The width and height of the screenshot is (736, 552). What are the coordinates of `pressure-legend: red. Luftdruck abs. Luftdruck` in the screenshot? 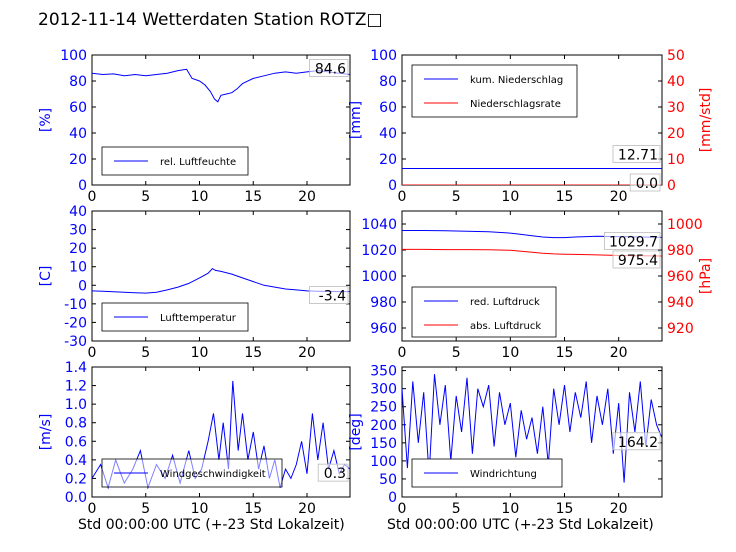 It's located at (484, 312).